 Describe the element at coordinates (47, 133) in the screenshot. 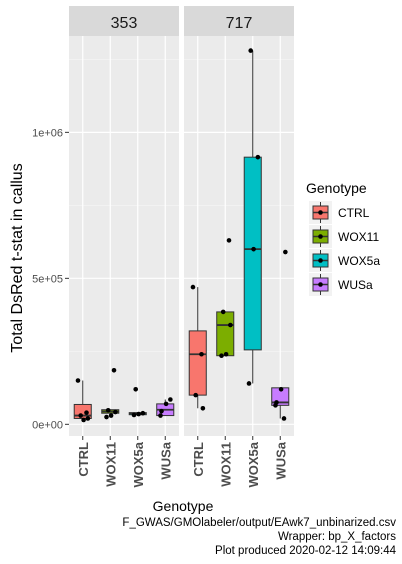

I see `y-tick-label: 1e+06` at that location.